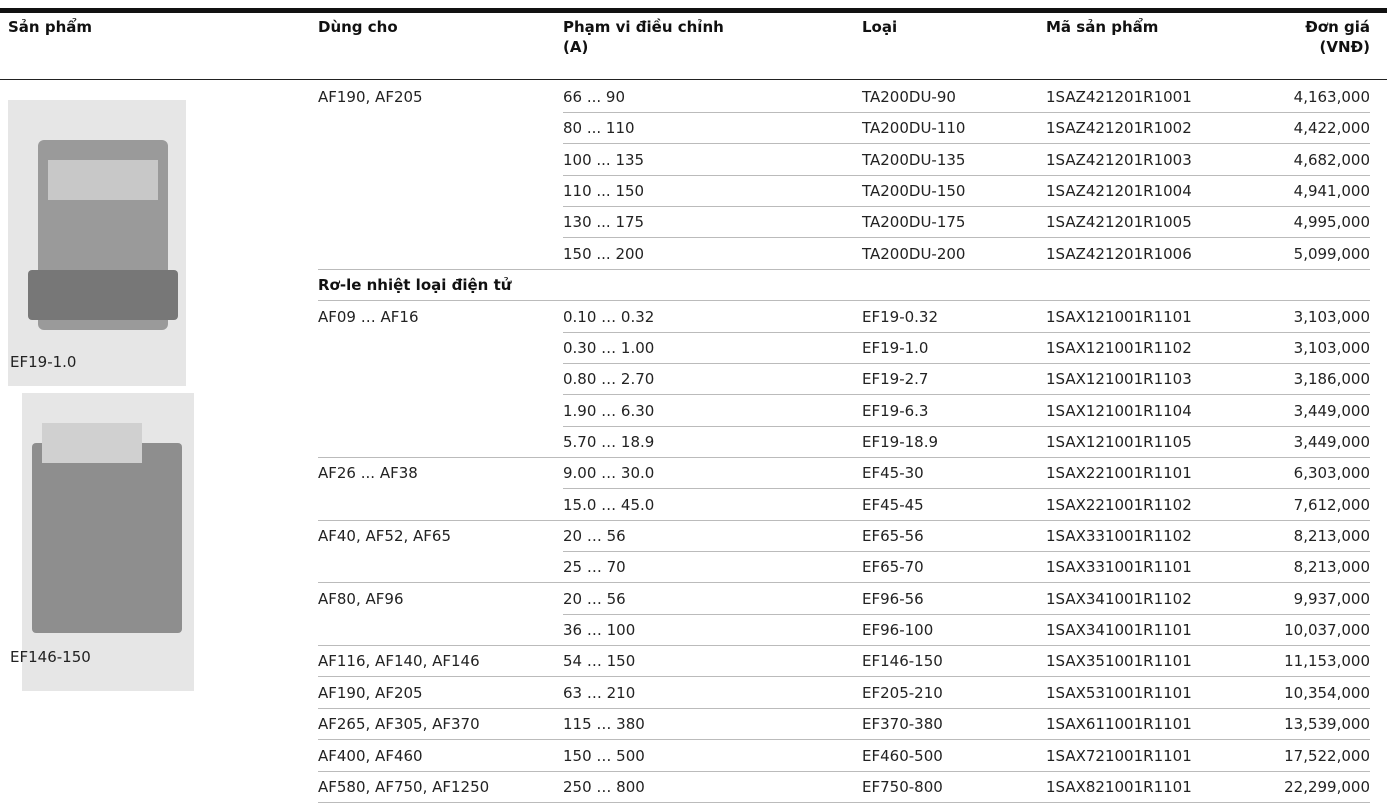 Image resolution: width=1387 pixels, height=807 pixels. What do you see at coordinates (1119, 598) in the screenshot?
I see `code: 1SAX341001R1102` at bounding box center [1119, 598].